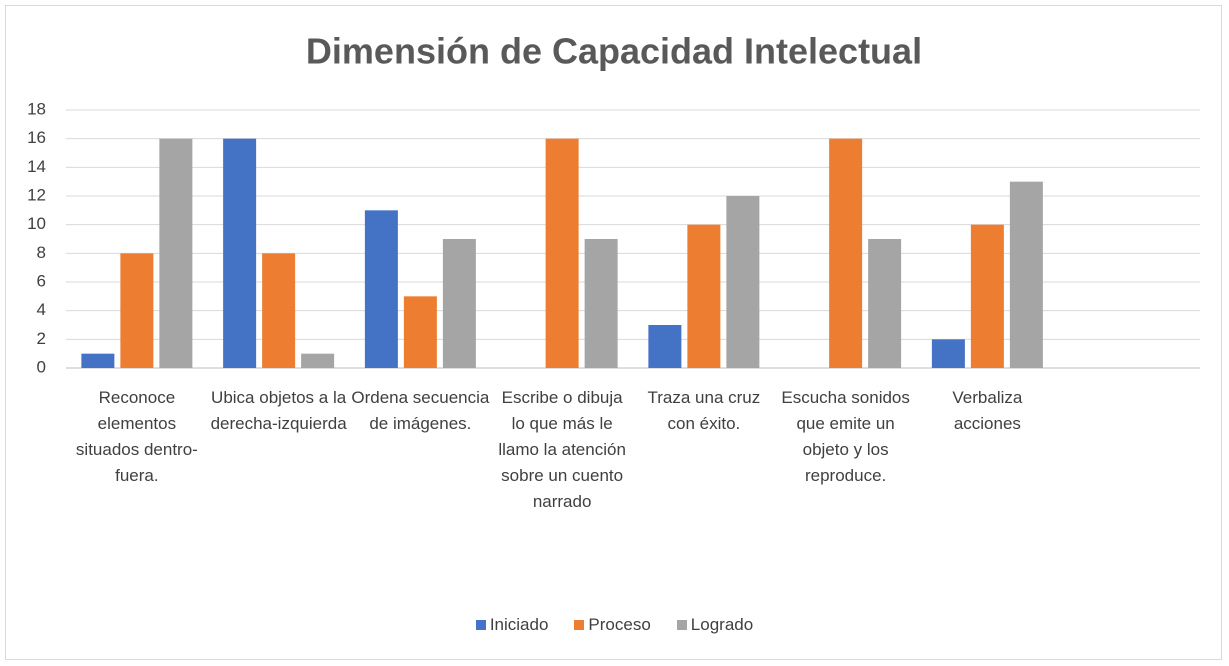 The width and height of the screenshot is (1229, 666). What do you see at coordinates (41, 280) in the screenshot?
I see `y-tick-label: 6` at bounding box center [41, 280].